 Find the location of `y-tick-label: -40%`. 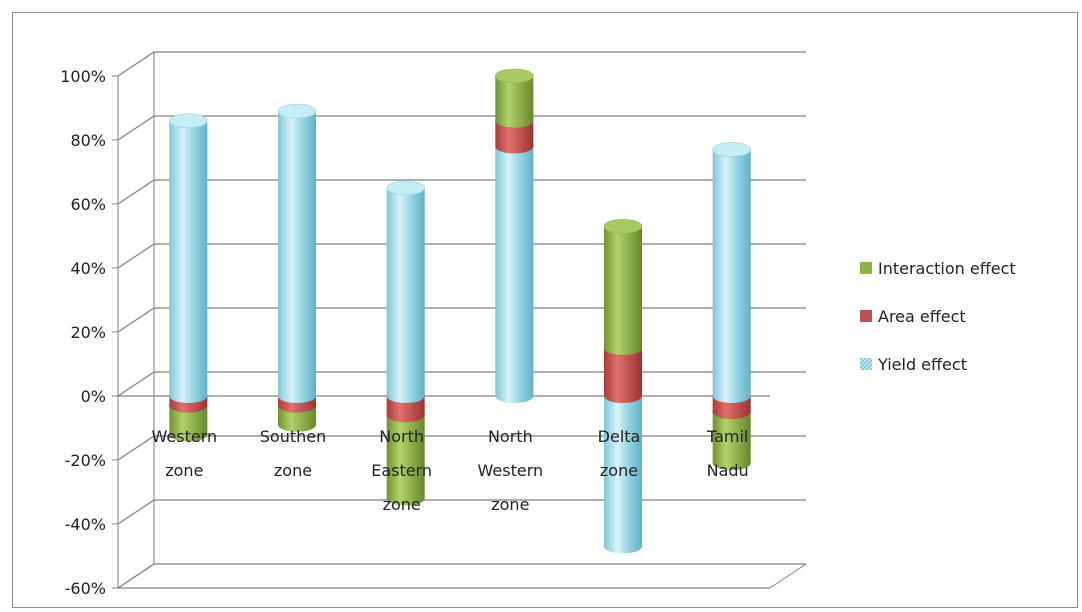

y-tick-label: -40% is located at coordinates (85, 524).